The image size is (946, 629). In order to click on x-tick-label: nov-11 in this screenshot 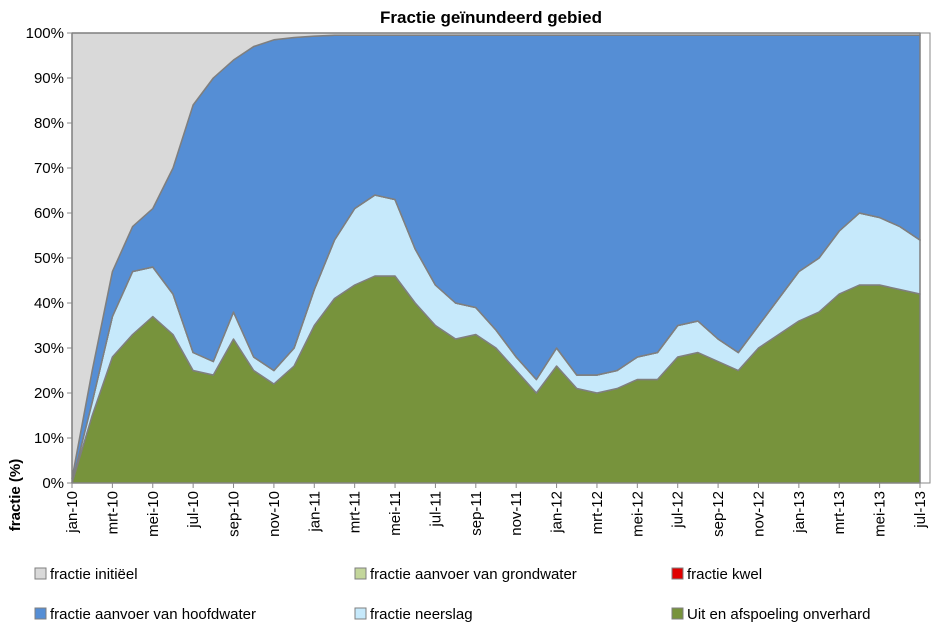, I will do `click(516, 513)`.